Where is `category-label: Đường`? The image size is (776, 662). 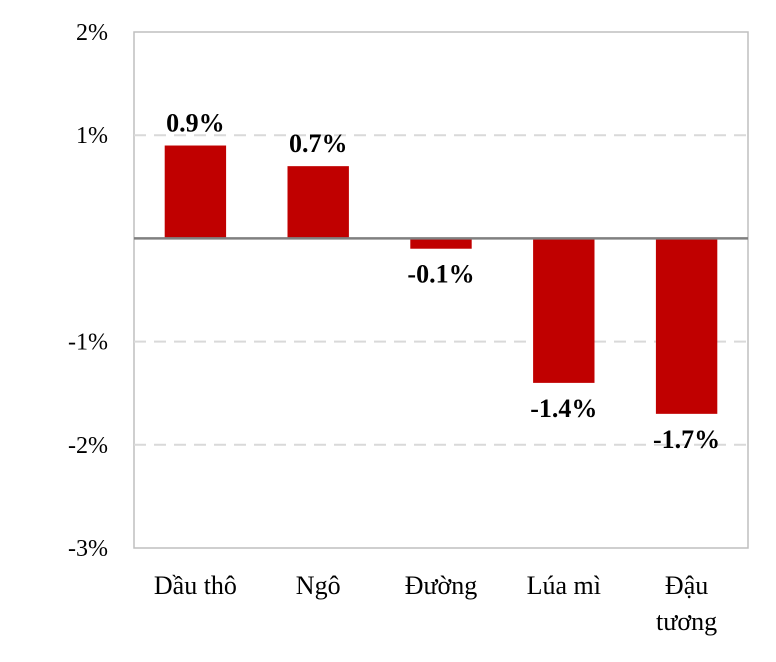 category-label: Đường is located at coordinates (441, 585).